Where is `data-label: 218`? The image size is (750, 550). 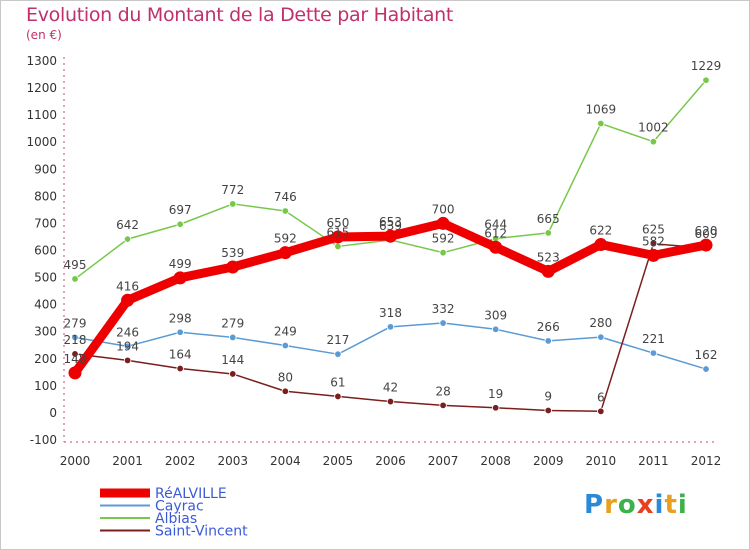 data-label: 218 is located at coordinates (75, 340).